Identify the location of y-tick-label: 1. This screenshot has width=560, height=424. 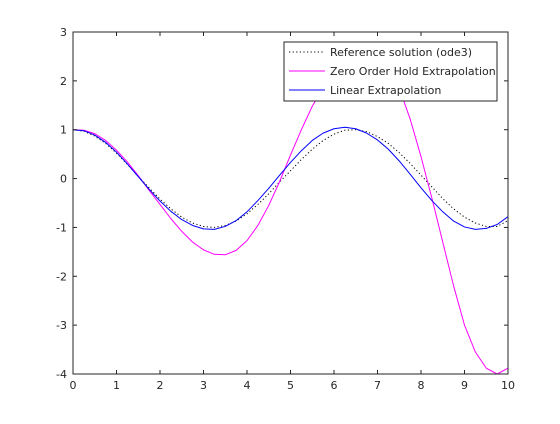
(63, 130).